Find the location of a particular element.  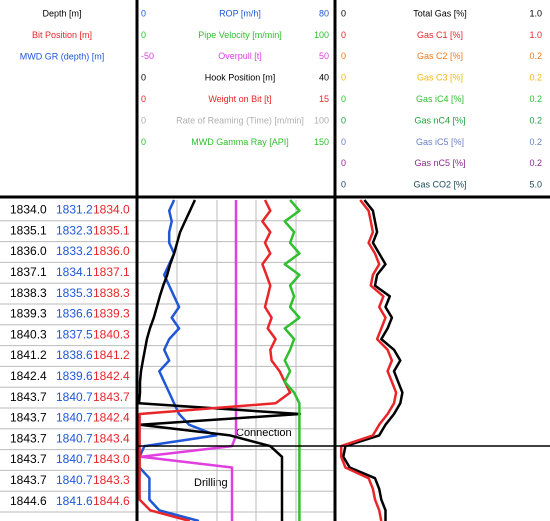

depth-value: 1843.3 is located at coordinates (111, 480).